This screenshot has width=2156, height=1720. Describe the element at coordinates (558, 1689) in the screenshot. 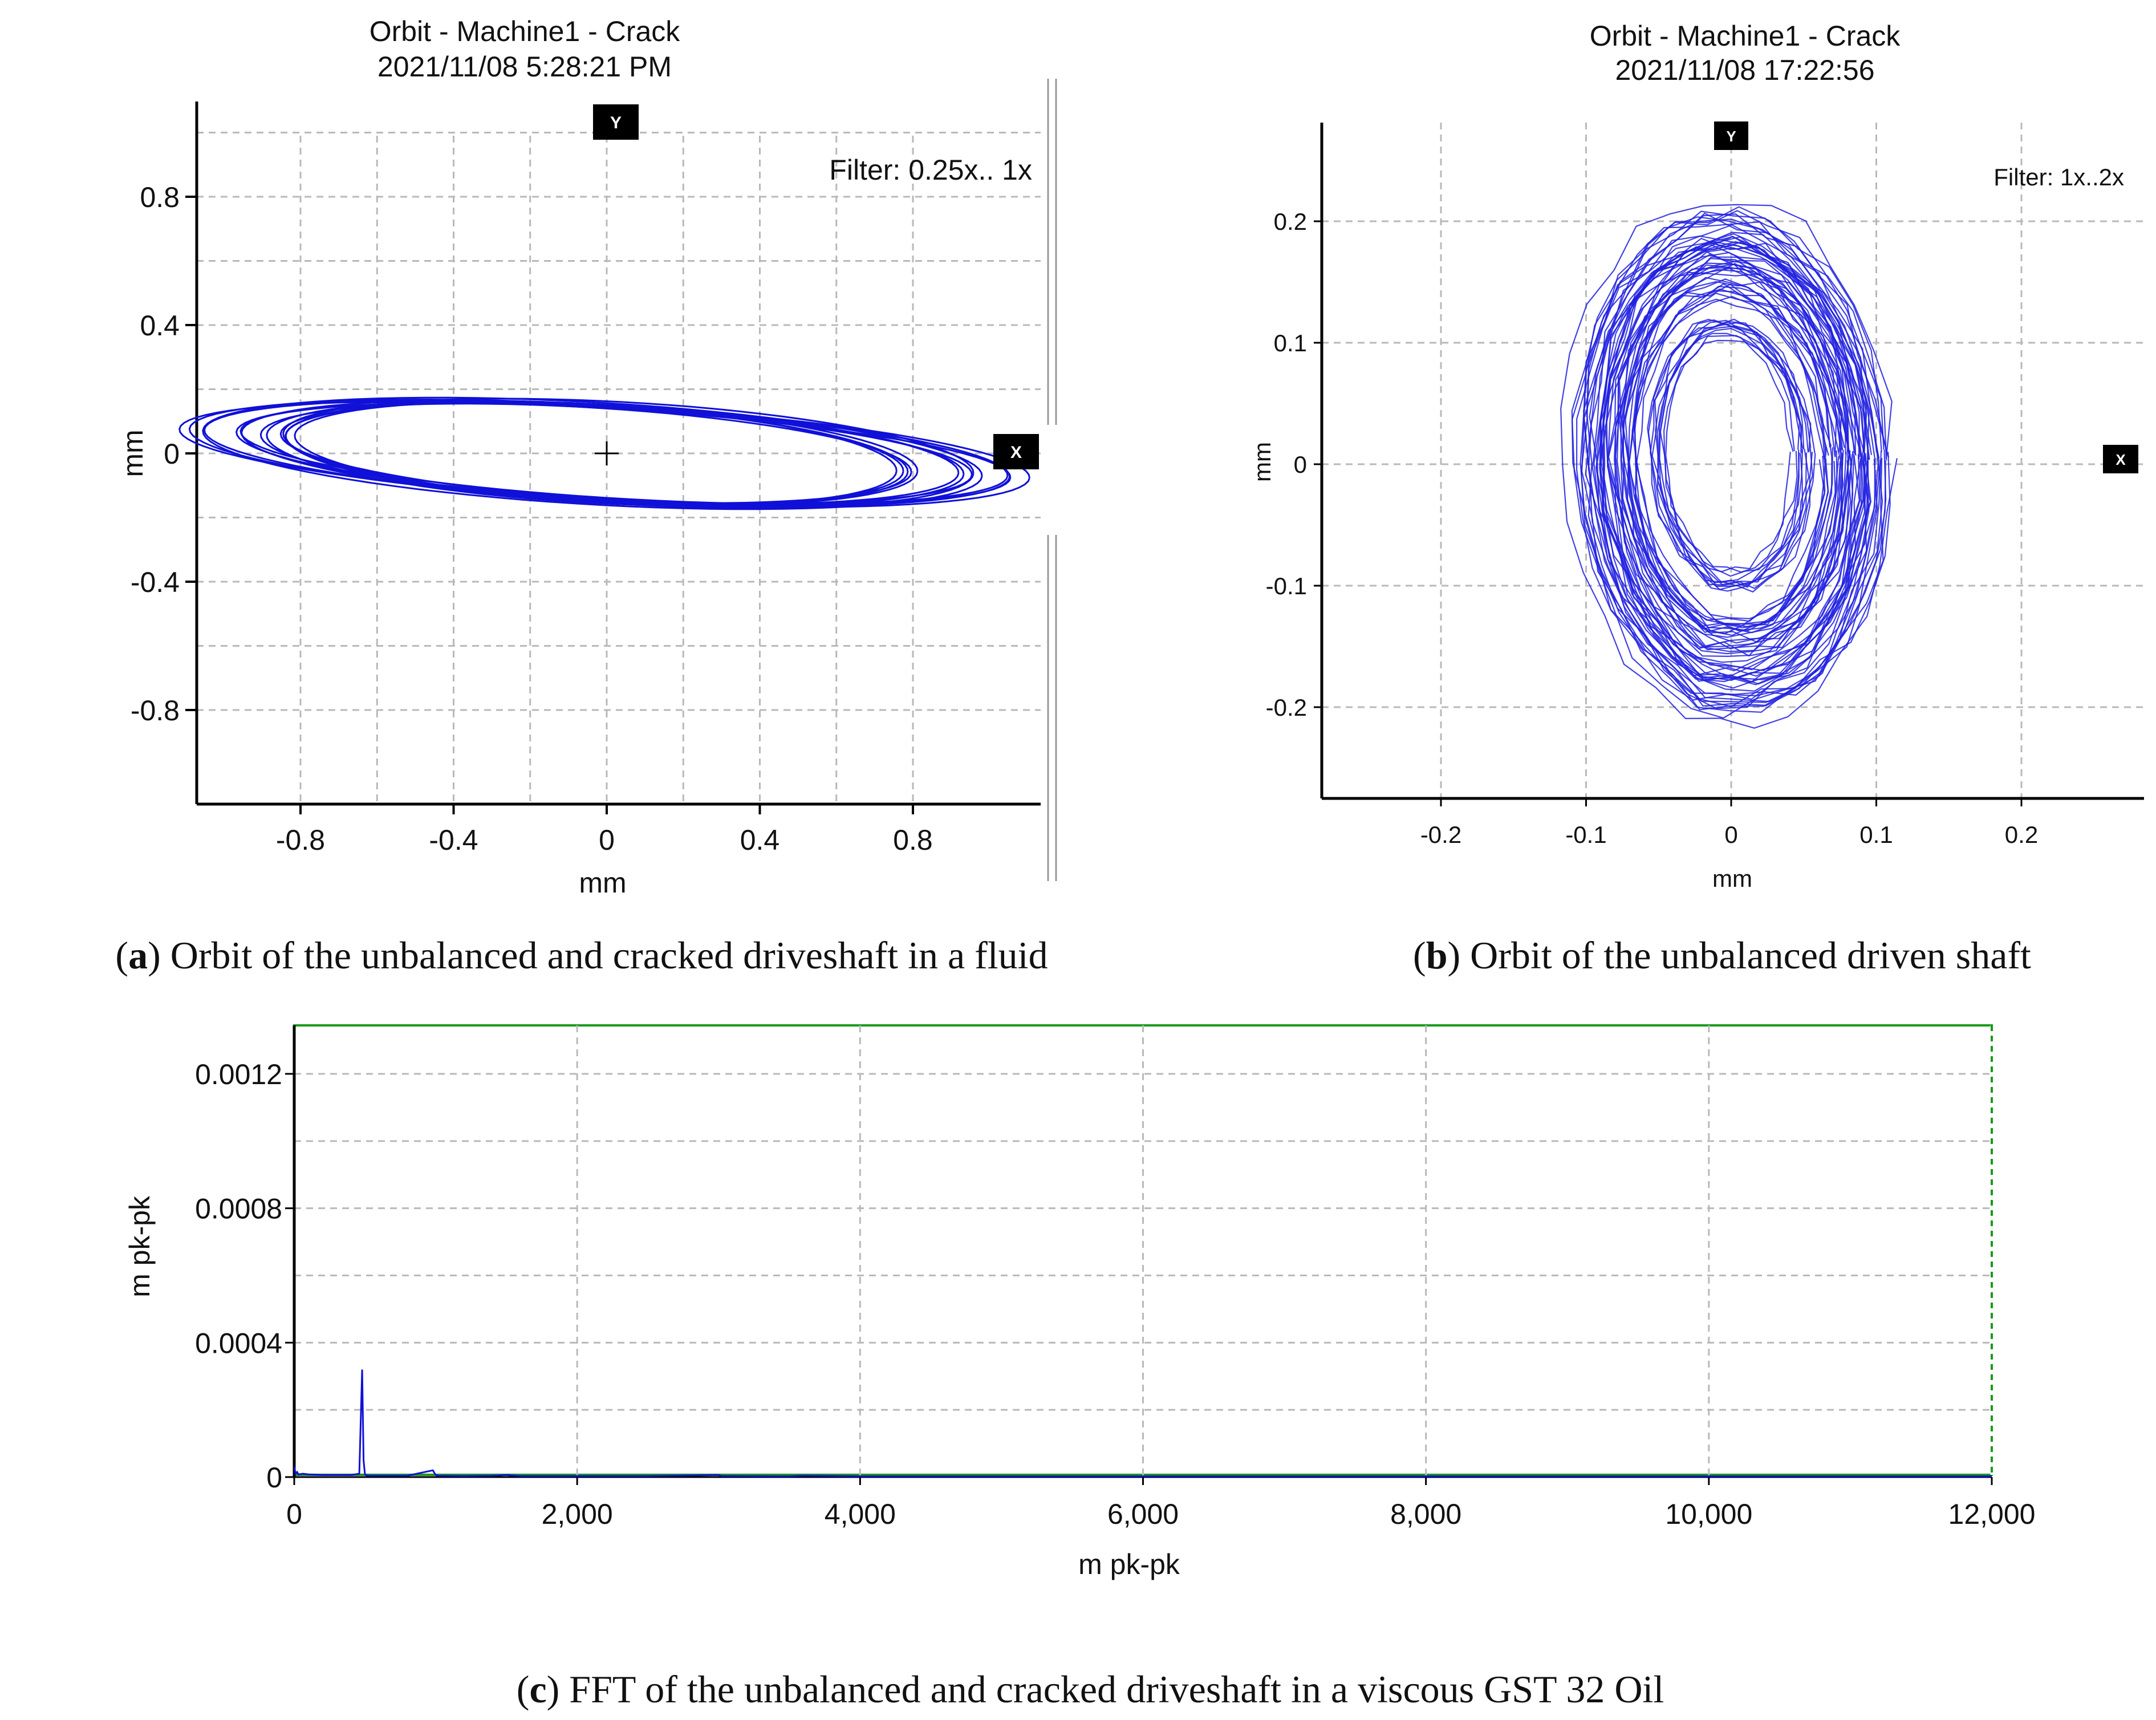

I see `panel-c-caption-close: )` at that location.